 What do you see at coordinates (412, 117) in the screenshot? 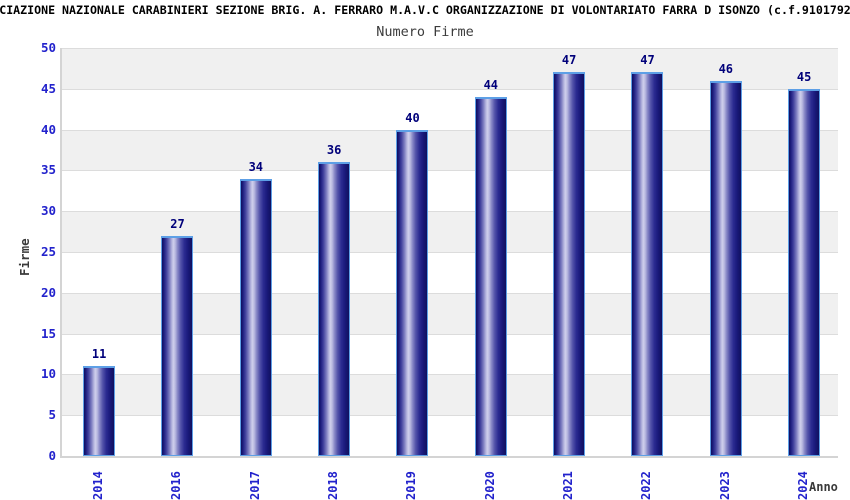
I see `bar-value-label: 40` at bounding box center [412, 117].